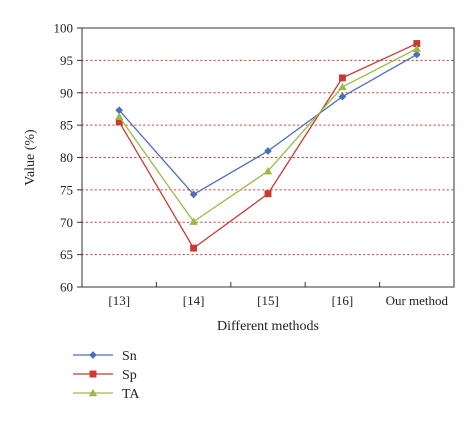 The width and height of the screenshot is (474, 426). Describe the element at coordinates (66, 60) in the screenshot. I see `y-tick-label: 95` at that location.